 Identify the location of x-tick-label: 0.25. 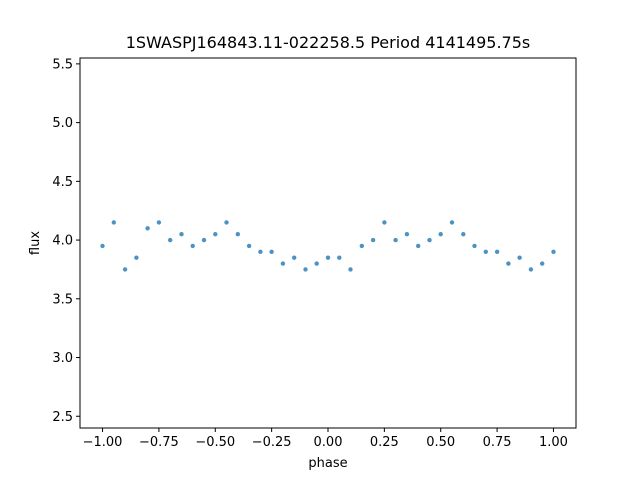
(384, 442).